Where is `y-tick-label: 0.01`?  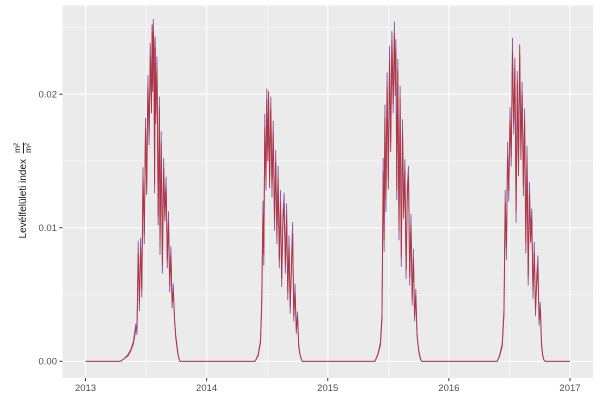
y-tick-label: 0.01 is located at coordinates (48, 228).